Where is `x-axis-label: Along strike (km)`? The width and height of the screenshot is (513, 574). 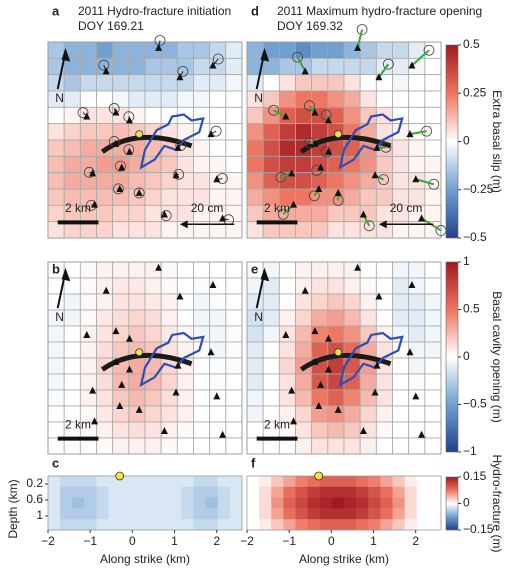 x-axis-label: Along strike (km) is located at coordinates (145, 559).